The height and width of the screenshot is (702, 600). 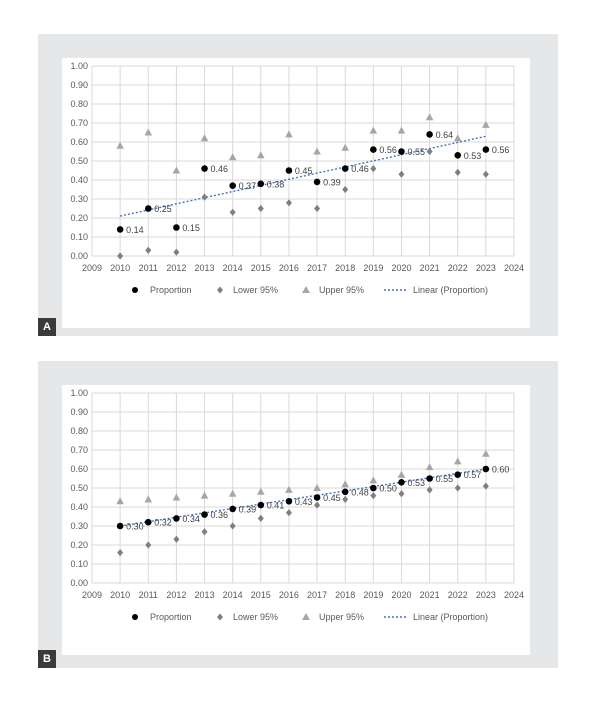 I want to click on x-tick-label: 2011, so click(x=148, y=595).